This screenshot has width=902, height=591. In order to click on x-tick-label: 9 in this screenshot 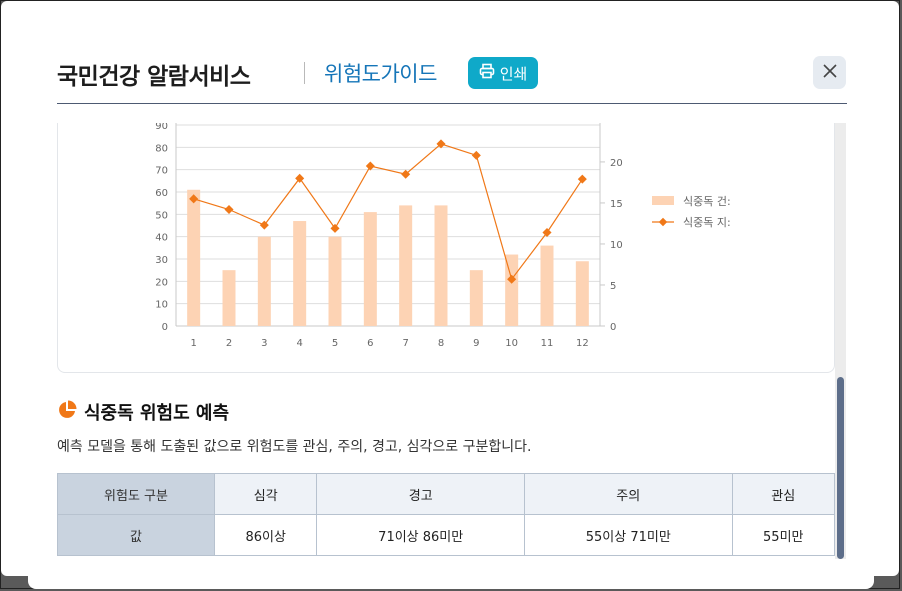, I will do `click(476, 343)`.